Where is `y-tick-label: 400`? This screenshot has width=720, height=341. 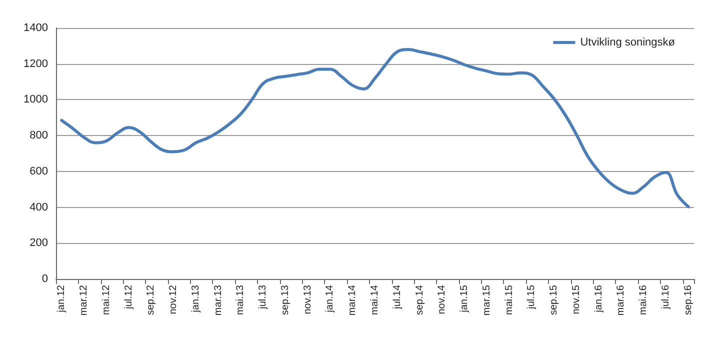
y-tick-label: 400 is located at coordinates (39, 207).